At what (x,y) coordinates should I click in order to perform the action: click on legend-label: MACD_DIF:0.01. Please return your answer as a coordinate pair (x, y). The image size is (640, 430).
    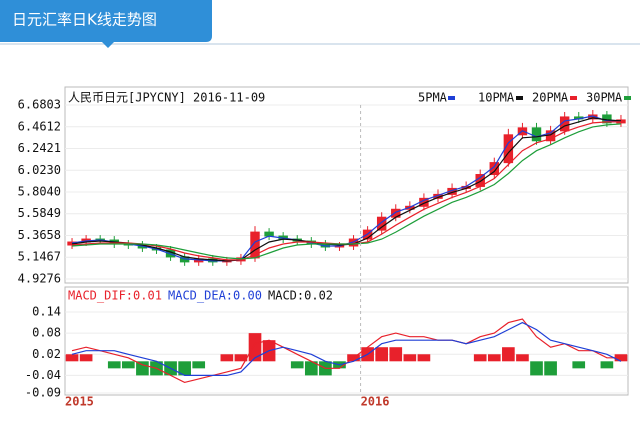
    Looking at the image, I should click on (115, 296).